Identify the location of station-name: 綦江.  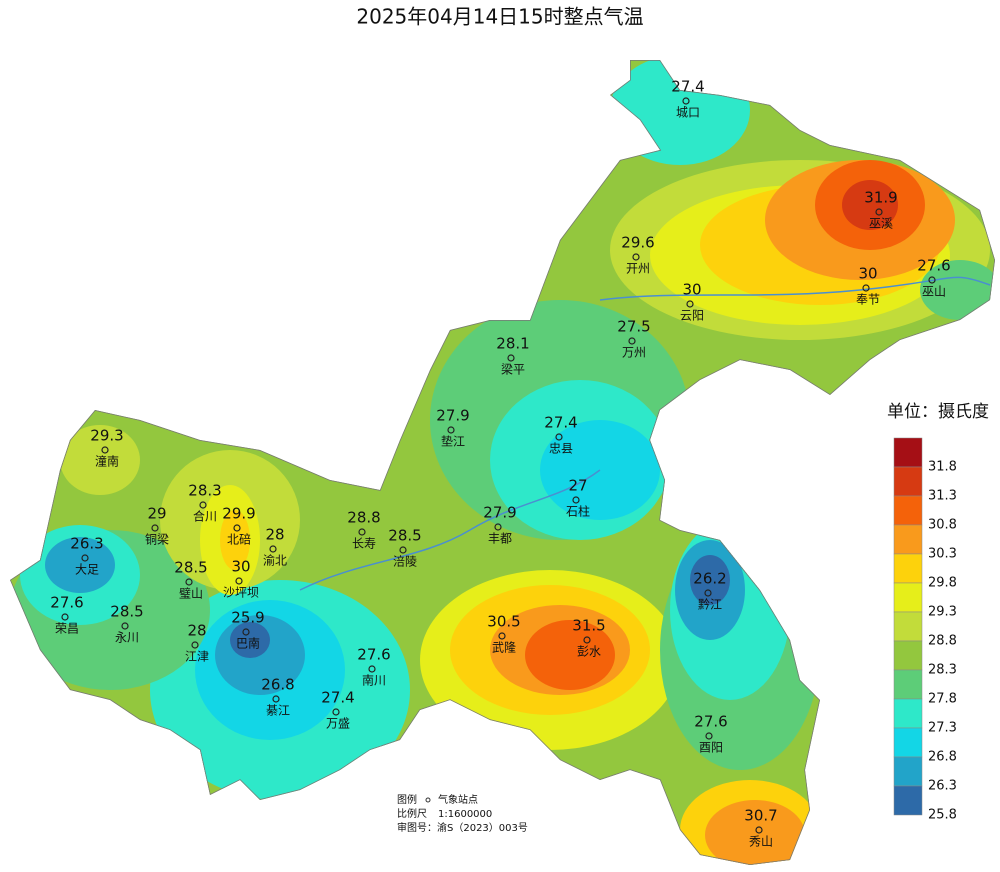
(278, 711).